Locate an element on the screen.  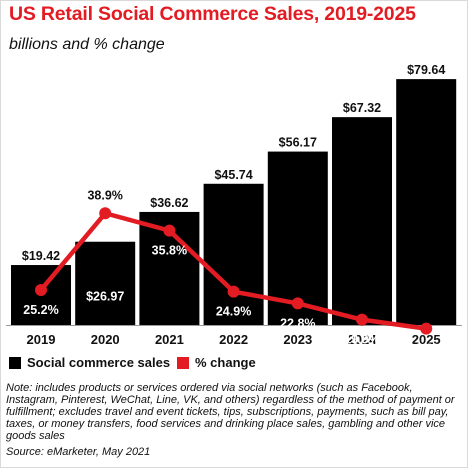
change-point-2019 is located at coordinates (41, 289).